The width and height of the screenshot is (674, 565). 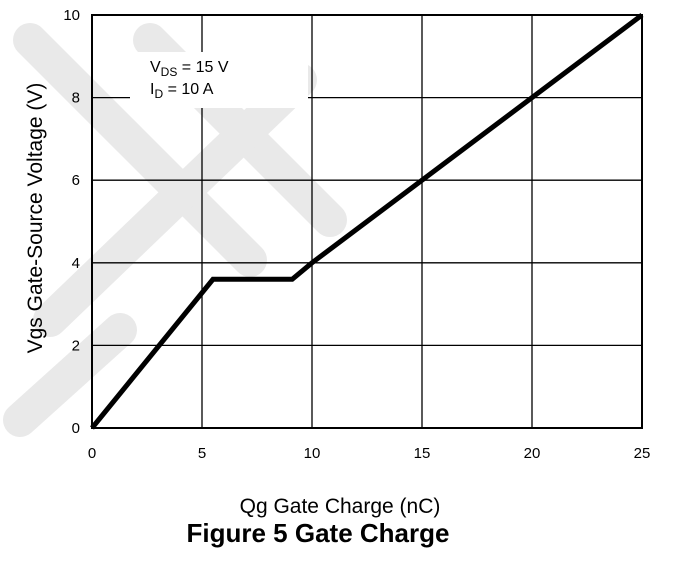 I want to click on y-tick-labels: 0 2 4 6 8 10, so click(x=71, y=222).